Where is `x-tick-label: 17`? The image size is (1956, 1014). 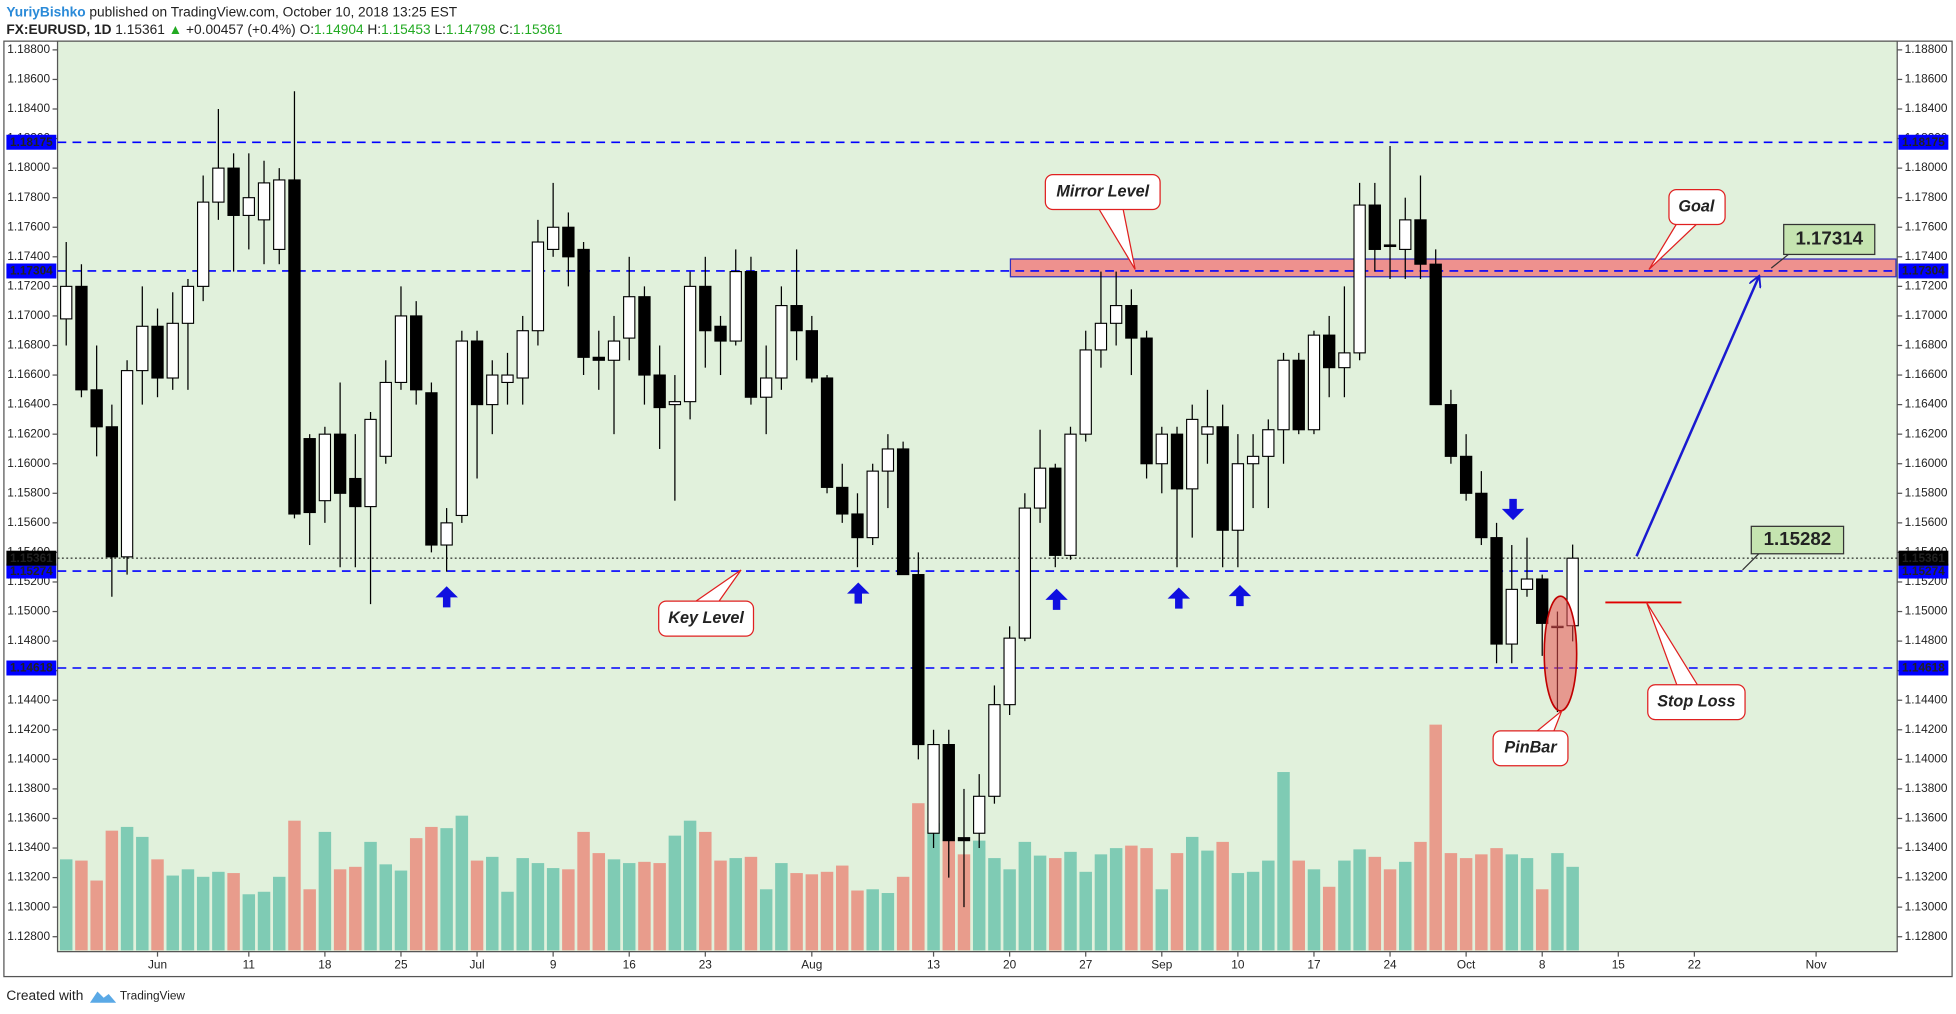 x-tick-label: 17 is located at coordinates (1313, 964).